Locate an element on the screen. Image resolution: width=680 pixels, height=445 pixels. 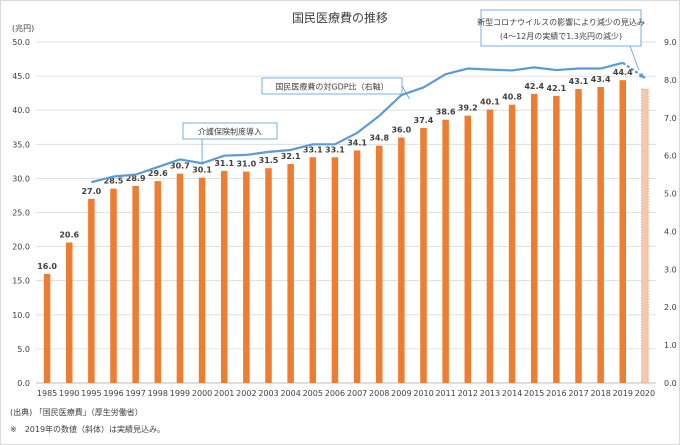
x-tick-label: 1996 is located at coordinates (113, 393).